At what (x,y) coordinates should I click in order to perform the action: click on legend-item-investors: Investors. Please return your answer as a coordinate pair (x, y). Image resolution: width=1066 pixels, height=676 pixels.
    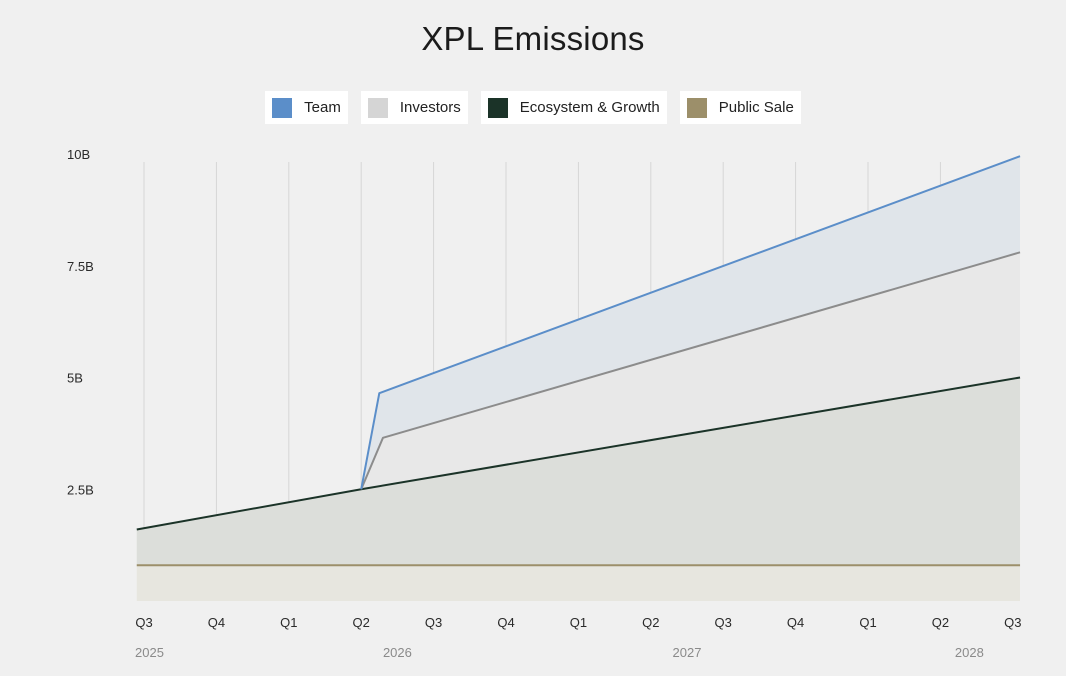
    Looking at the image, I should click on (414, 107).